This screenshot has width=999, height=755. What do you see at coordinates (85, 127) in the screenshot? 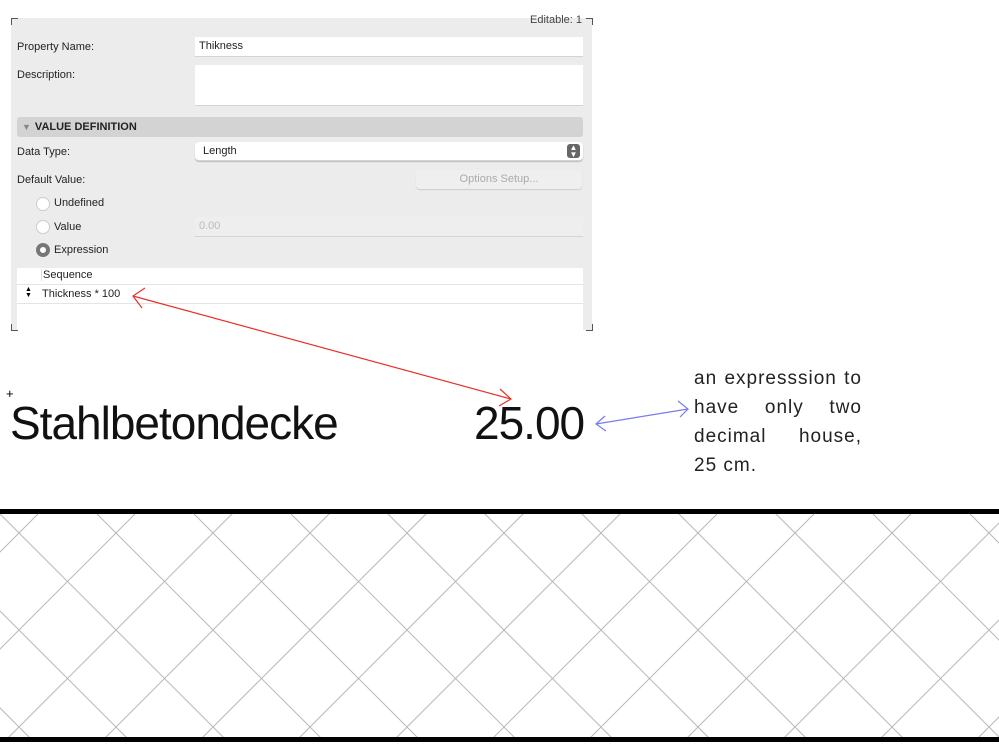
I see `section-title: VALUE DEFINITION` at bounding box center [85, 127].